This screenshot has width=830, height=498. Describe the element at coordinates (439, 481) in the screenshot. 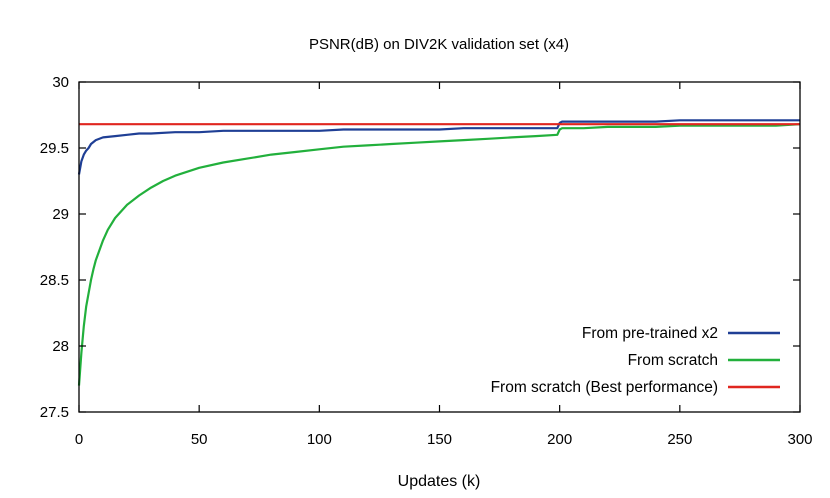

I see `x-axis-title: Updates (k)` at that location.